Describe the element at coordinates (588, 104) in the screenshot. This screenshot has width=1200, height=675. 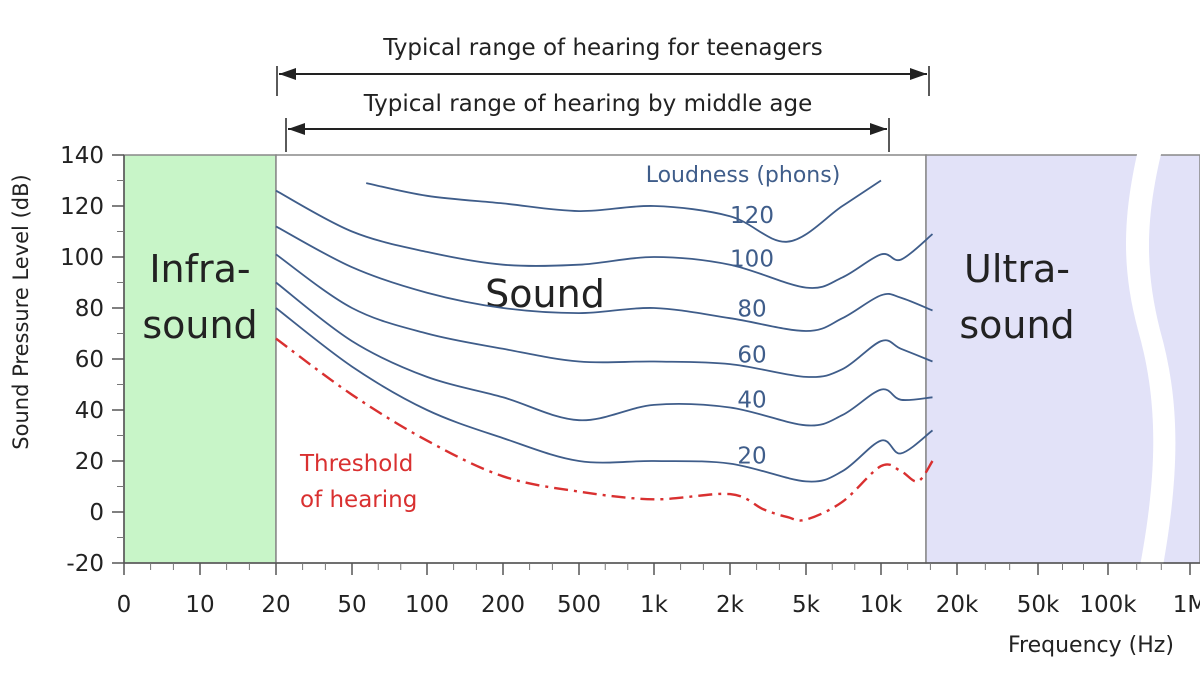
I see `middle-age-range-label: Typical range of hearing by middle age` at that location.